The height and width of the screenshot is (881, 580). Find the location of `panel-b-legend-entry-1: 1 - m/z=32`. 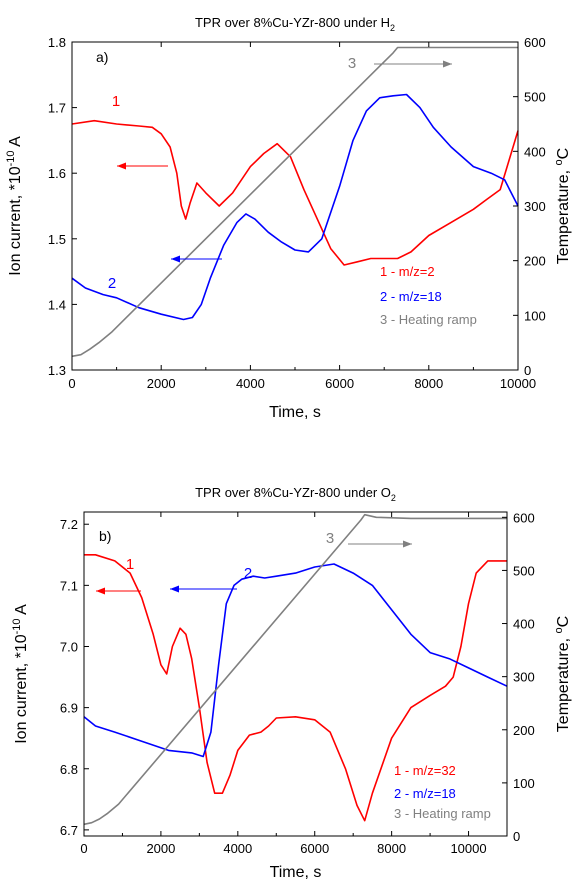

panel-b-legend-entry-1: 1 - m/z=32 is located at coordinates (425, 770).